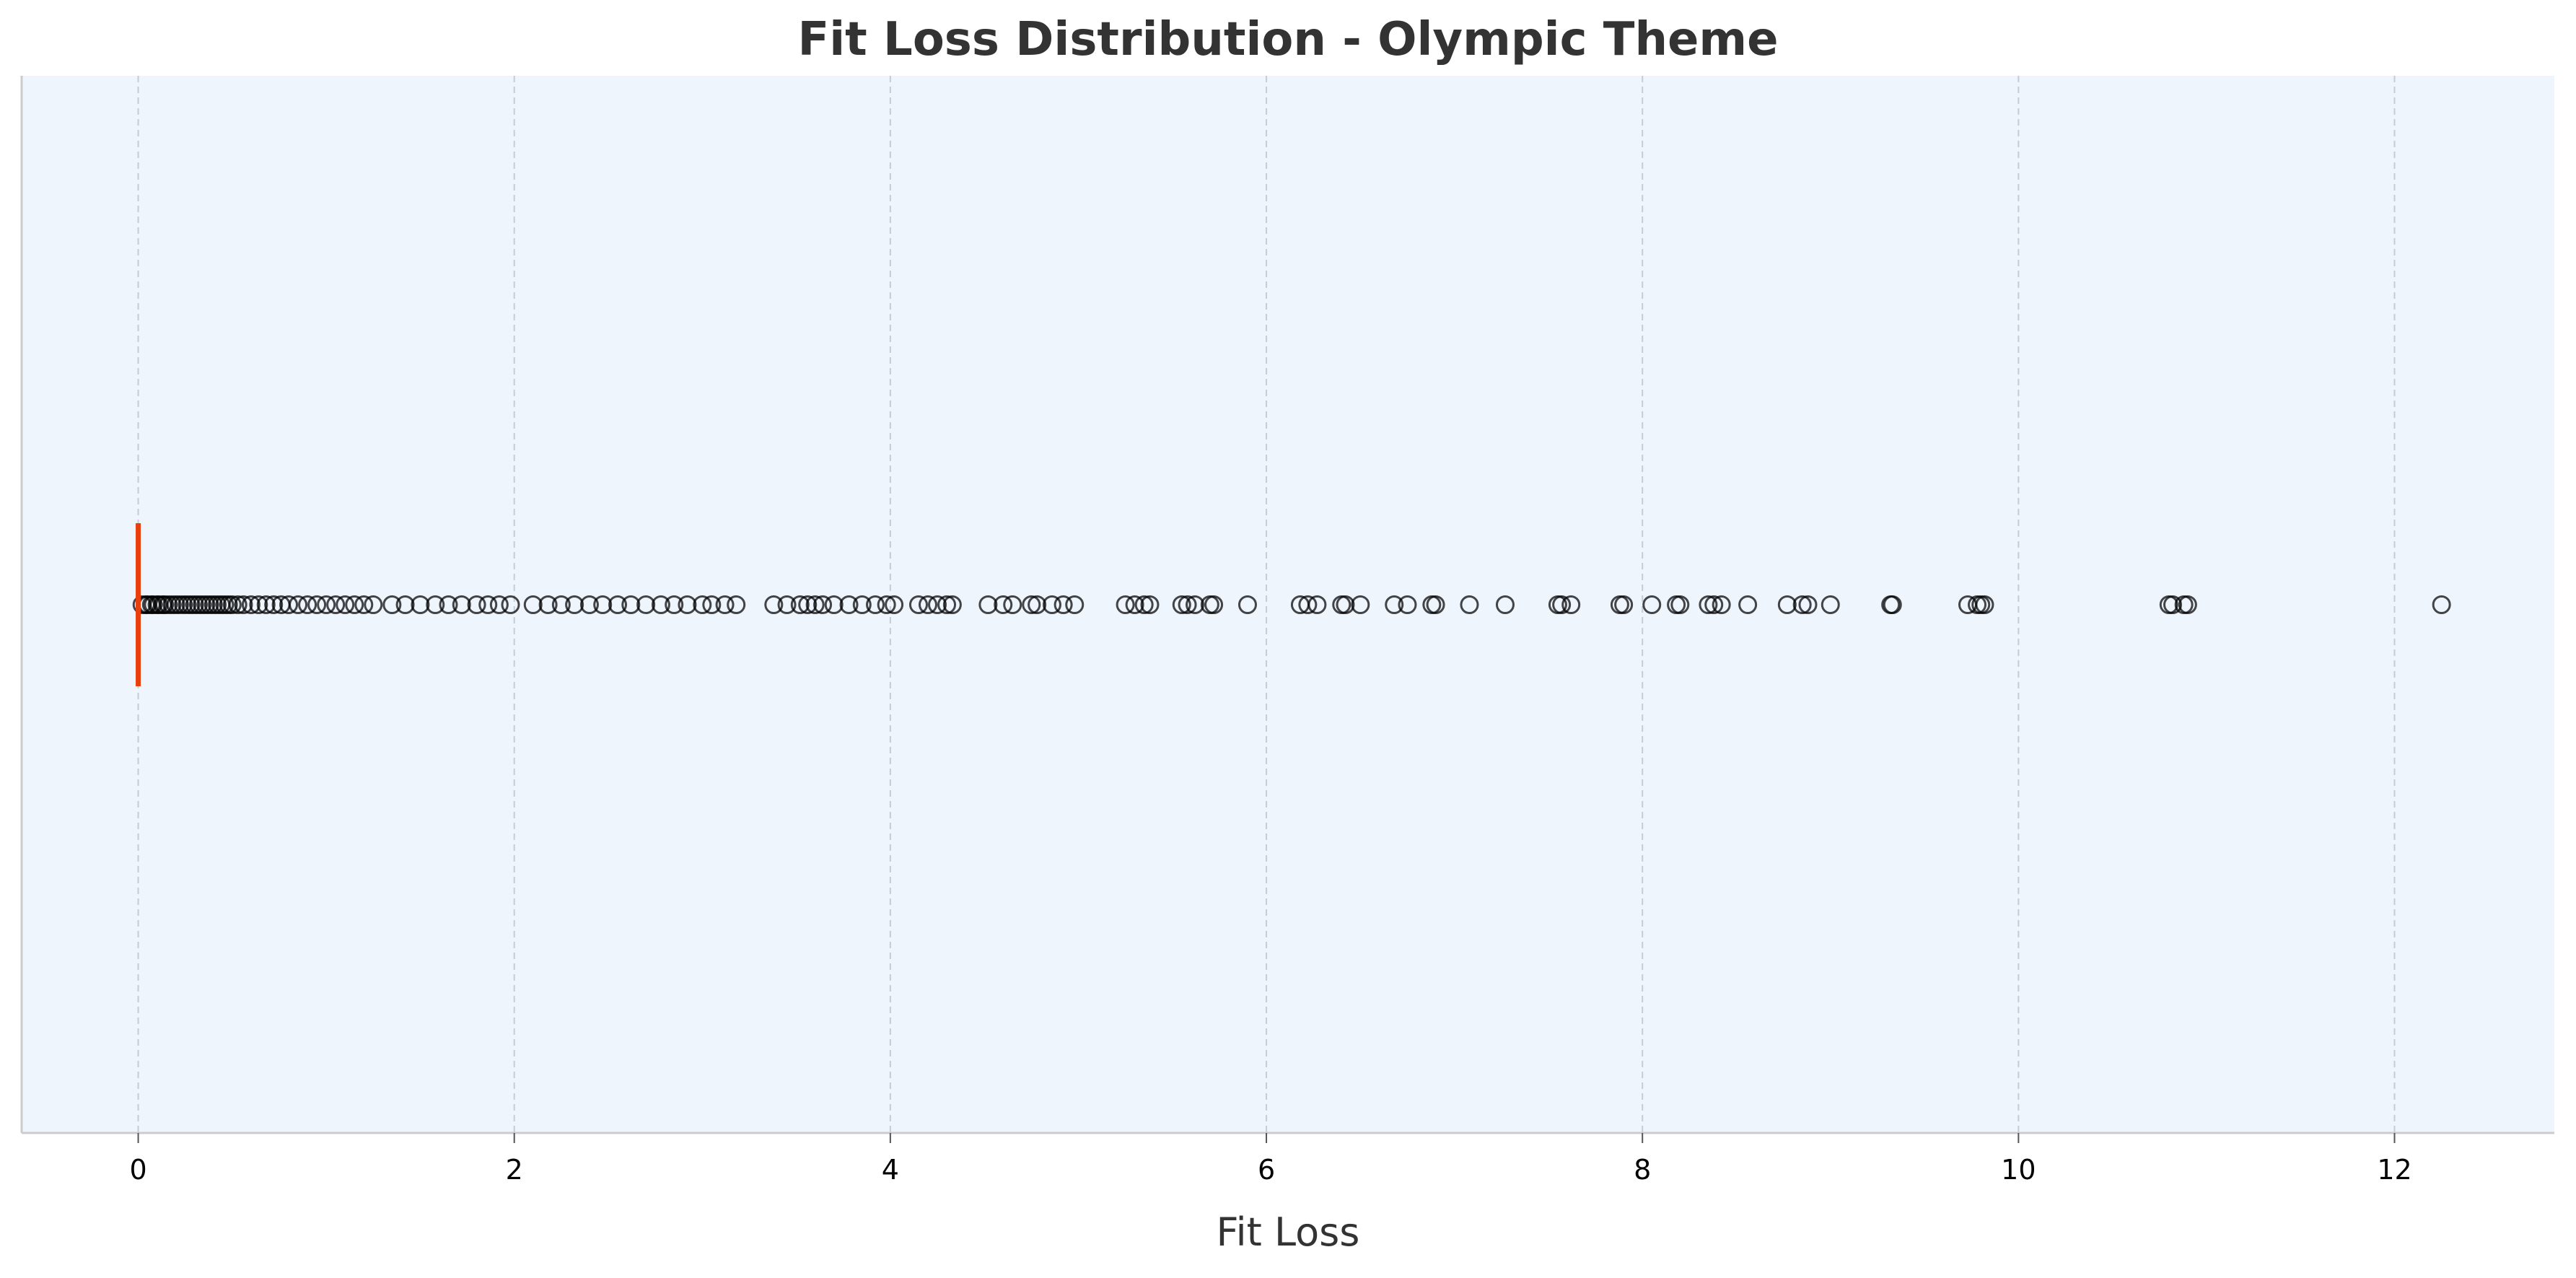 The image size is (2576, 1278). What do you see at coordinates (1291, 604) in the screenshot?
I see `outliers` at bounding box center [1291, 604].